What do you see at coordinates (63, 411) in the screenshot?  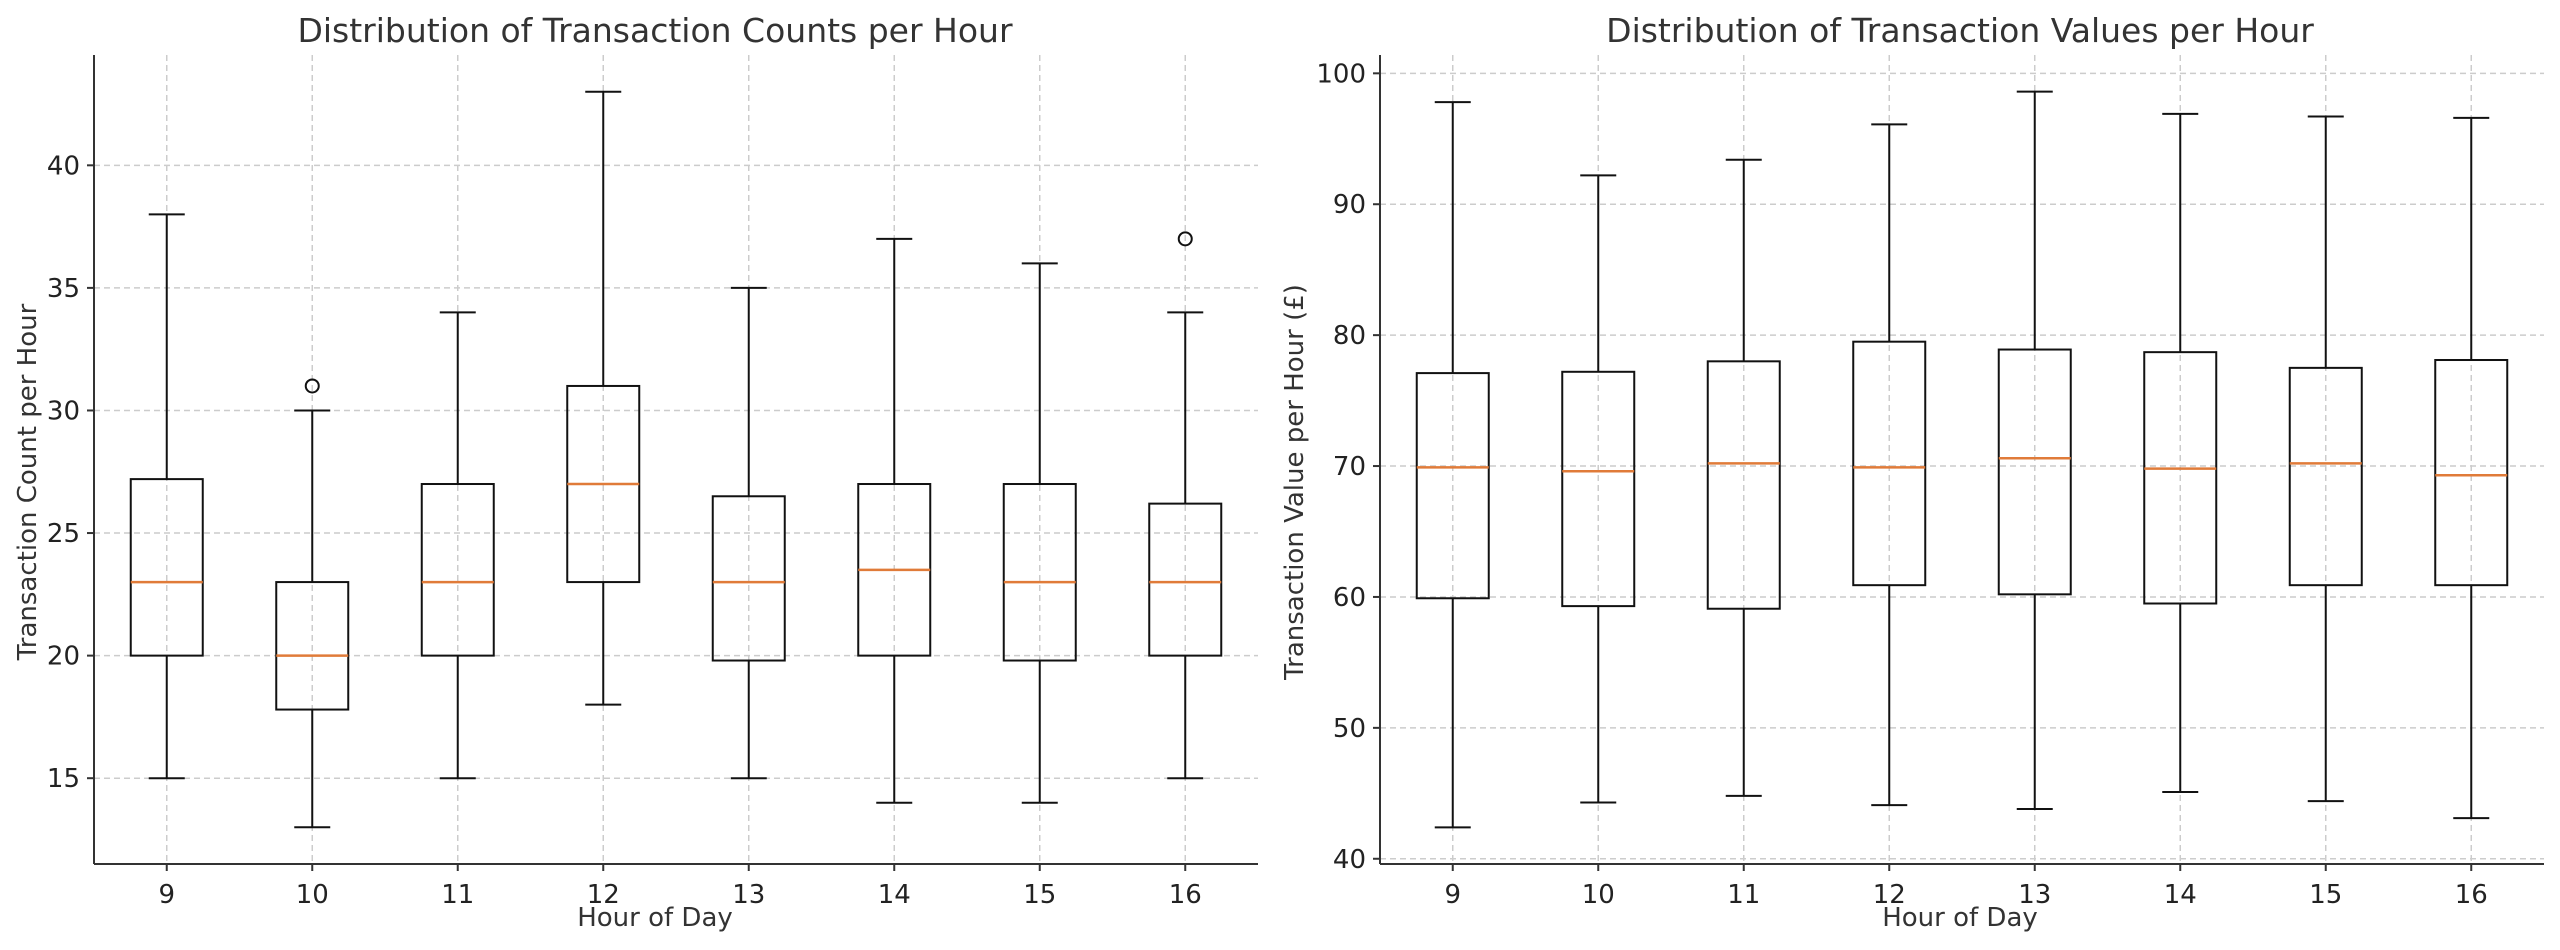 I see `y-tick-label: 30` at bounding box center [63, 411].